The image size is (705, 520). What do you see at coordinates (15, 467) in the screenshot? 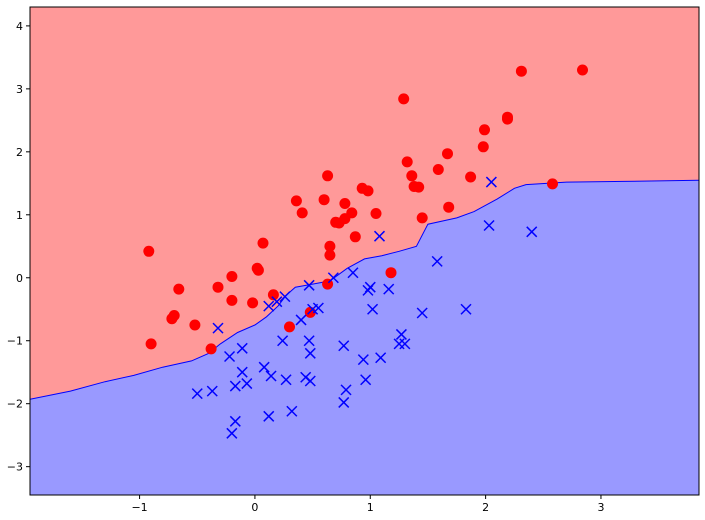
I see `y-tick-label: −3` at bounding box center [15, 467].